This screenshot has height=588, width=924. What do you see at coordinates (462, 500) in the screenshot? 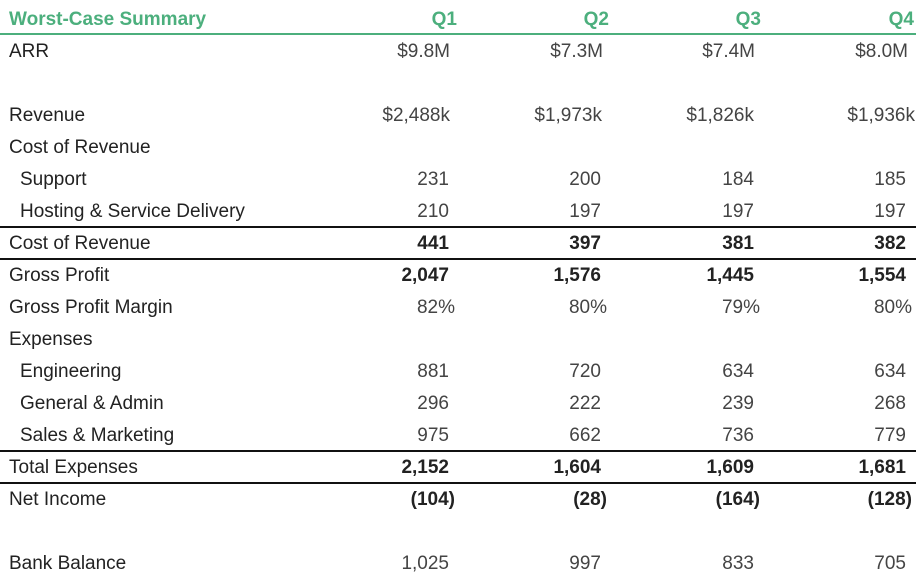
I see `net-income-row: Net Income (104) (28) (164) (128)` at bounding box center [462, 500].